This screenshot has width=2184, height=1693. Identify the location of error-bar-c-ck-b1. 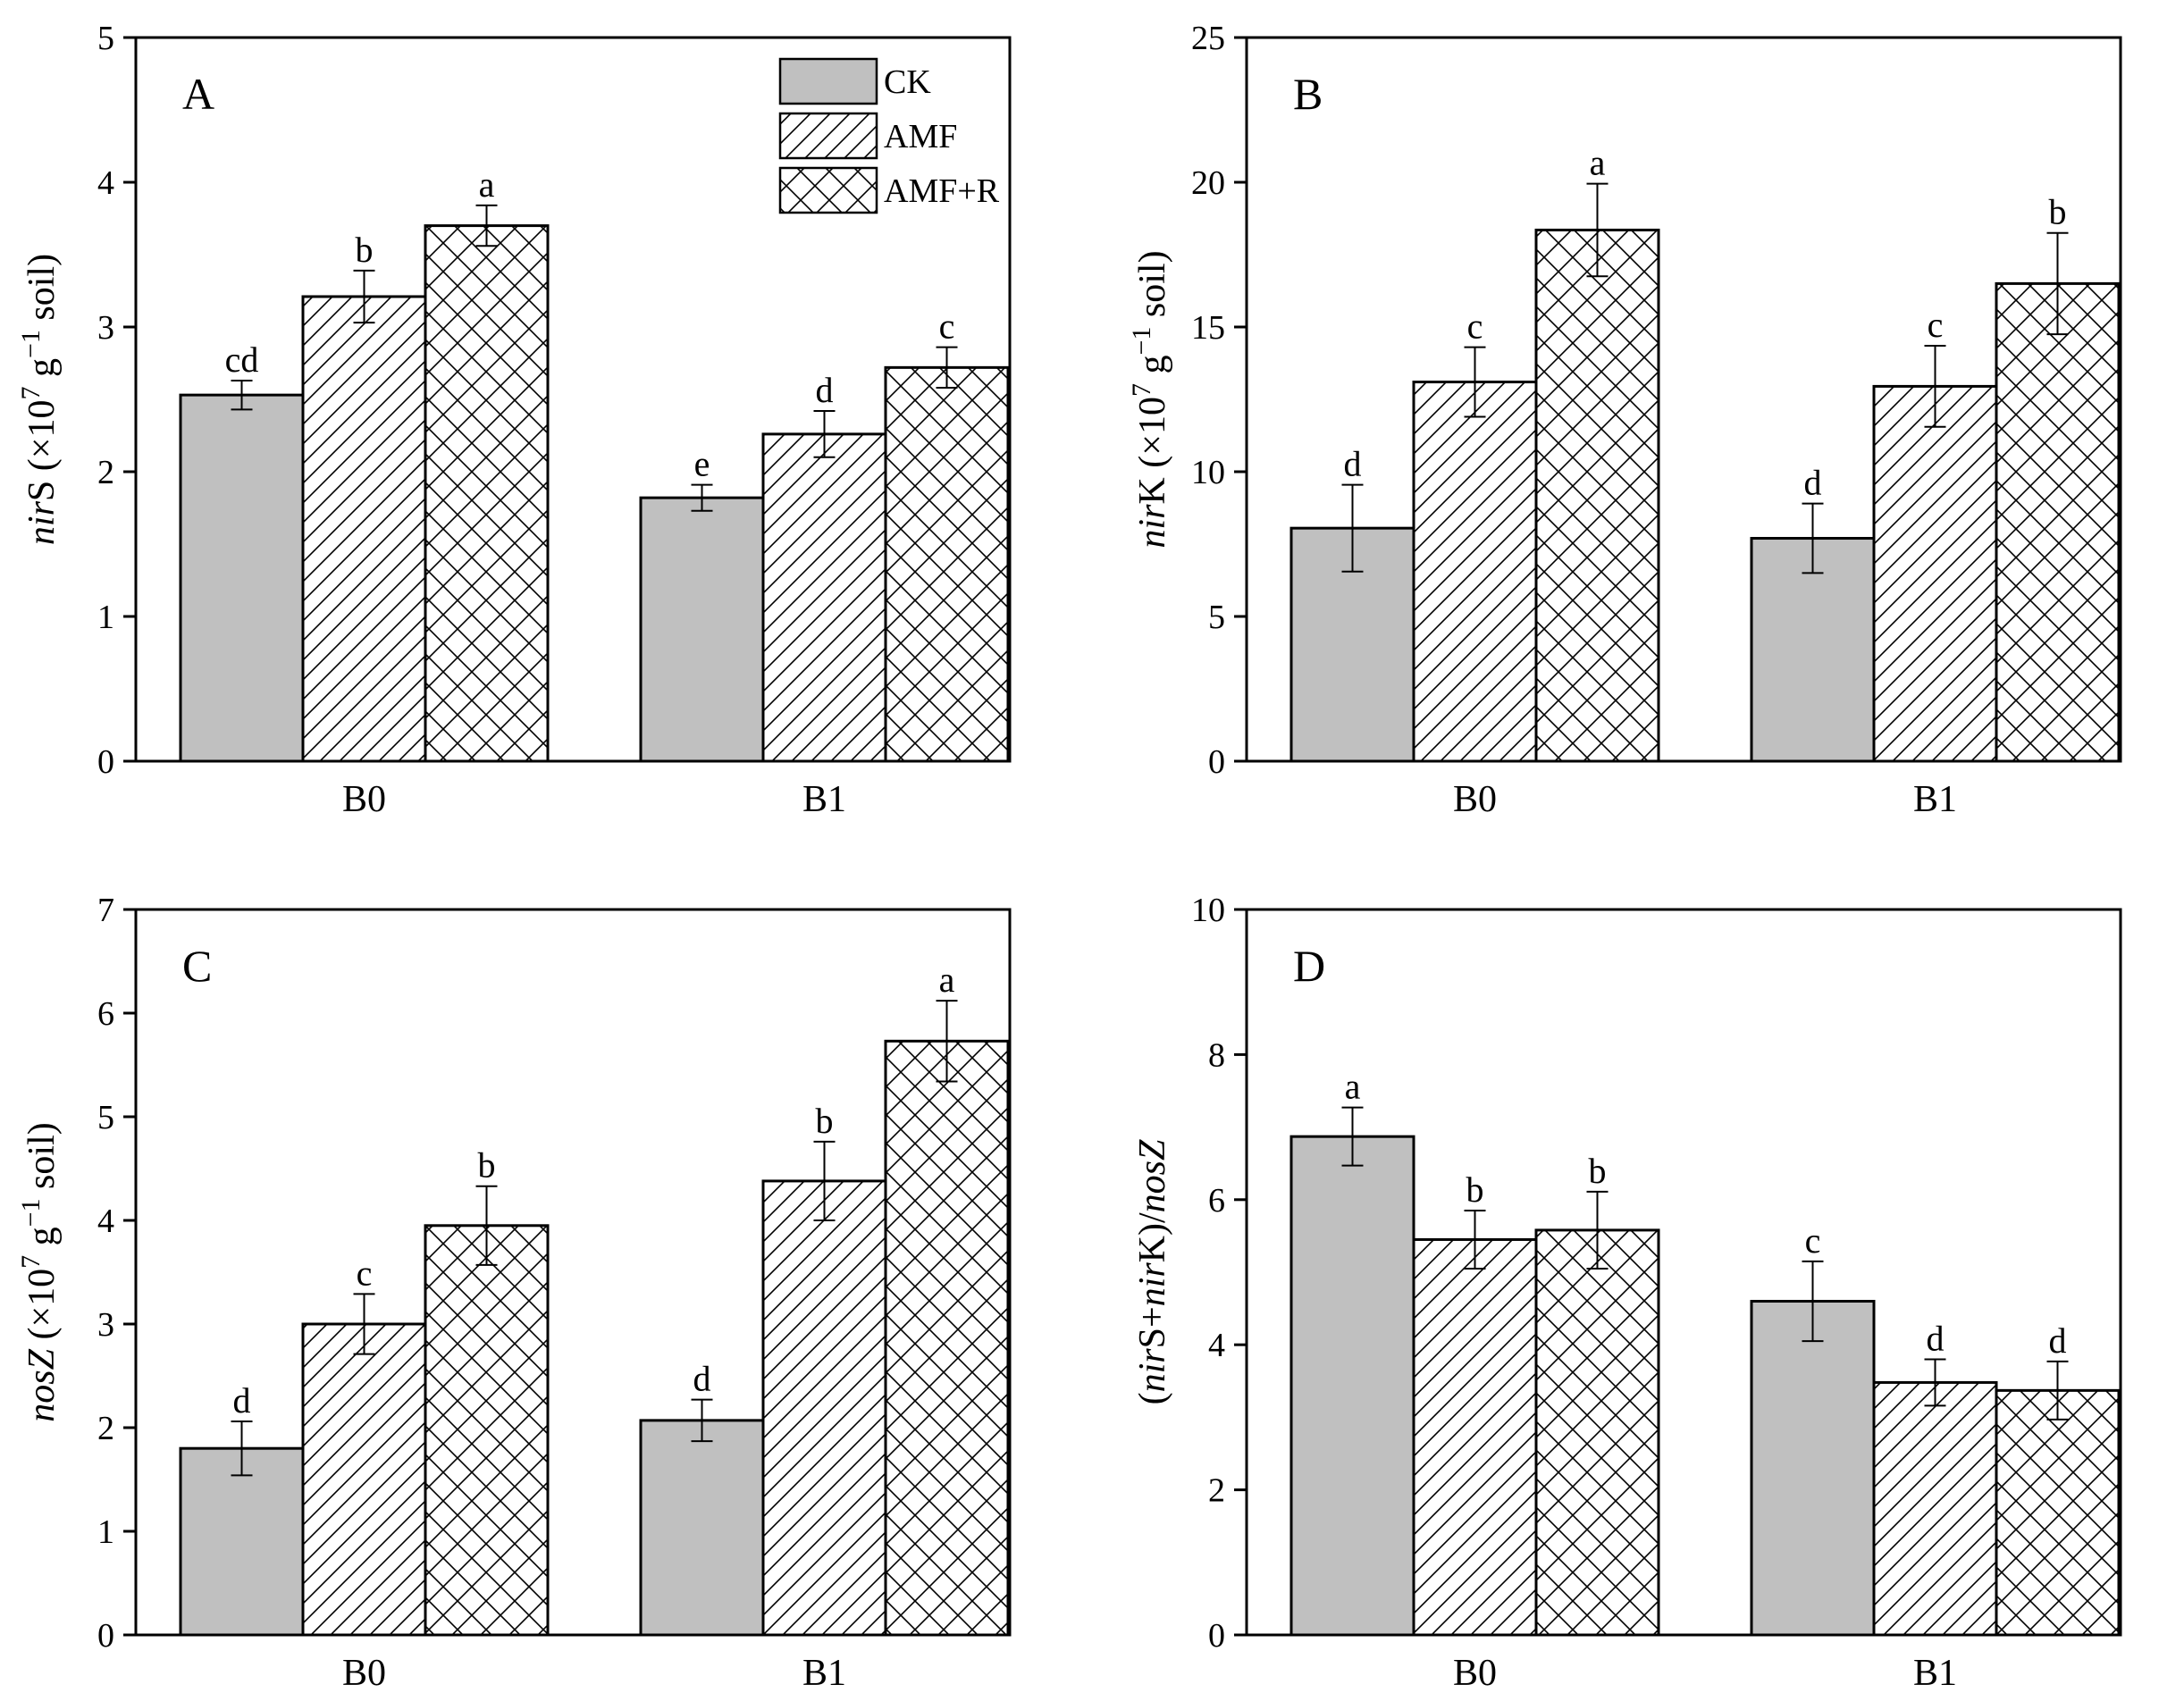
(702, 1420).